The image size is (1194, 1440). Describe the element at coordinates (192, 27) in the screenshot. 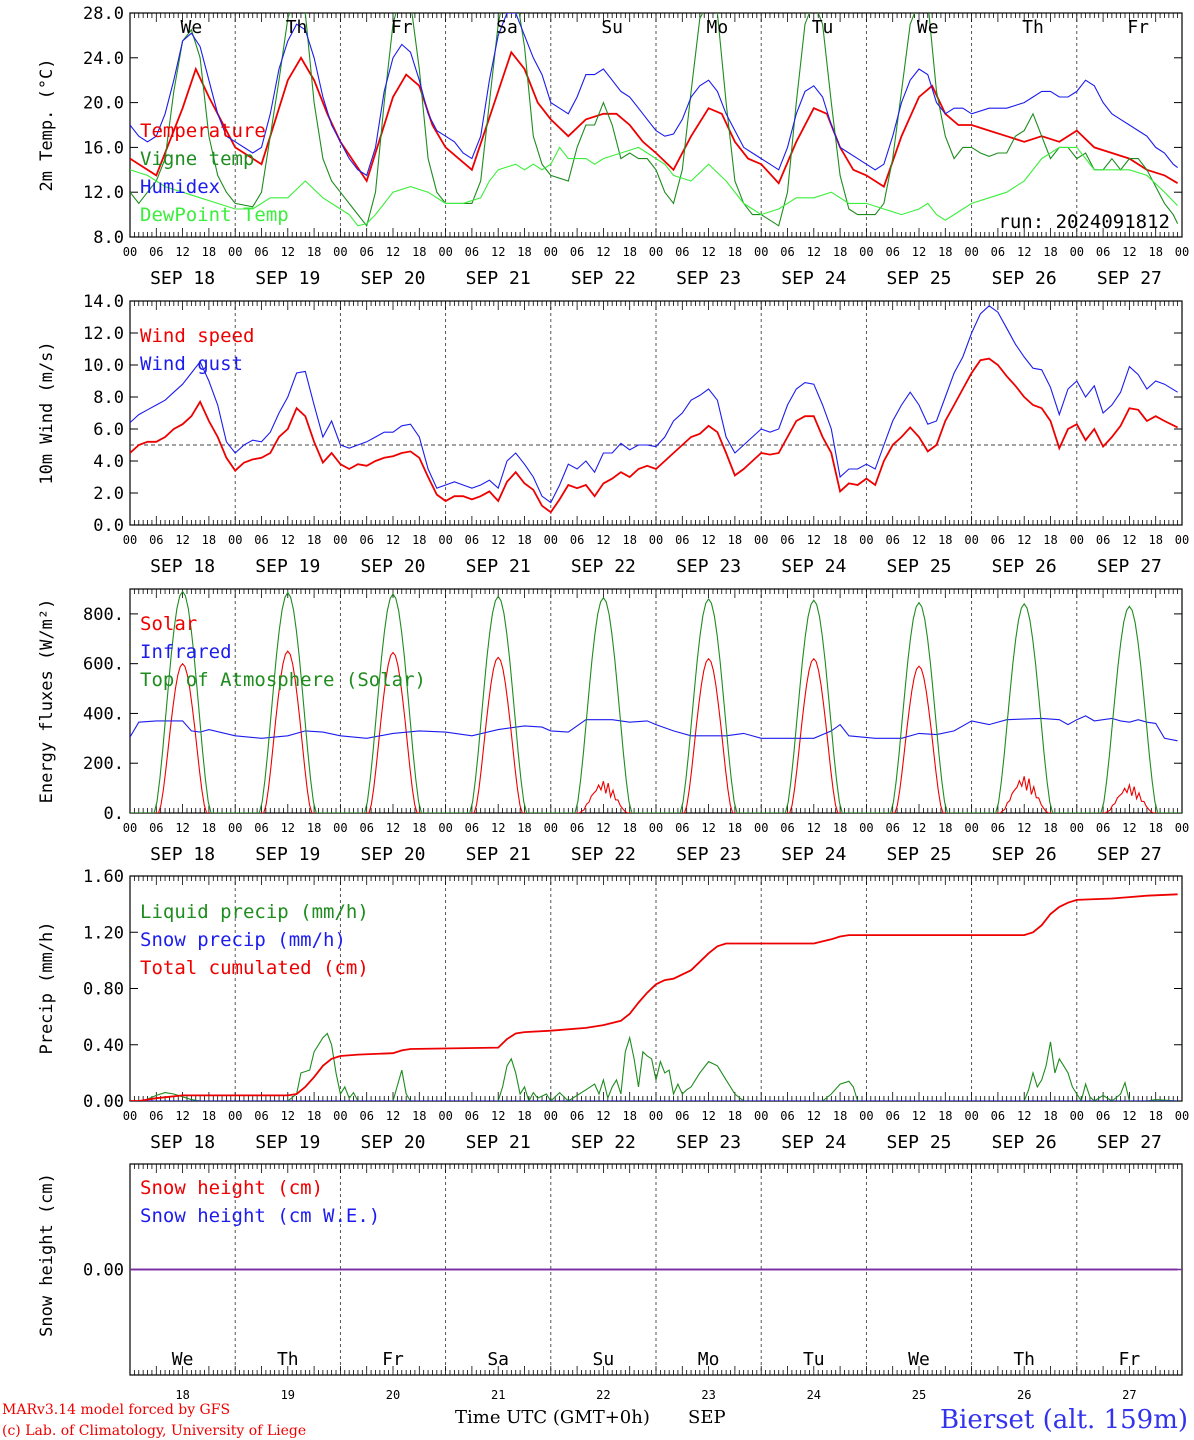

I see `weekday-label: We` at that location.